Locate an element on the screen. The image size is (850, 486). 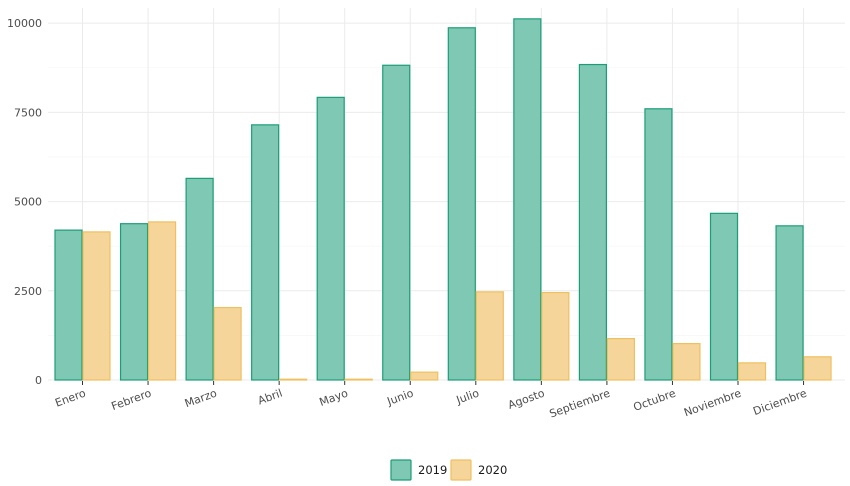
x-tick-label: Julio is located at coordinates (467, 397).